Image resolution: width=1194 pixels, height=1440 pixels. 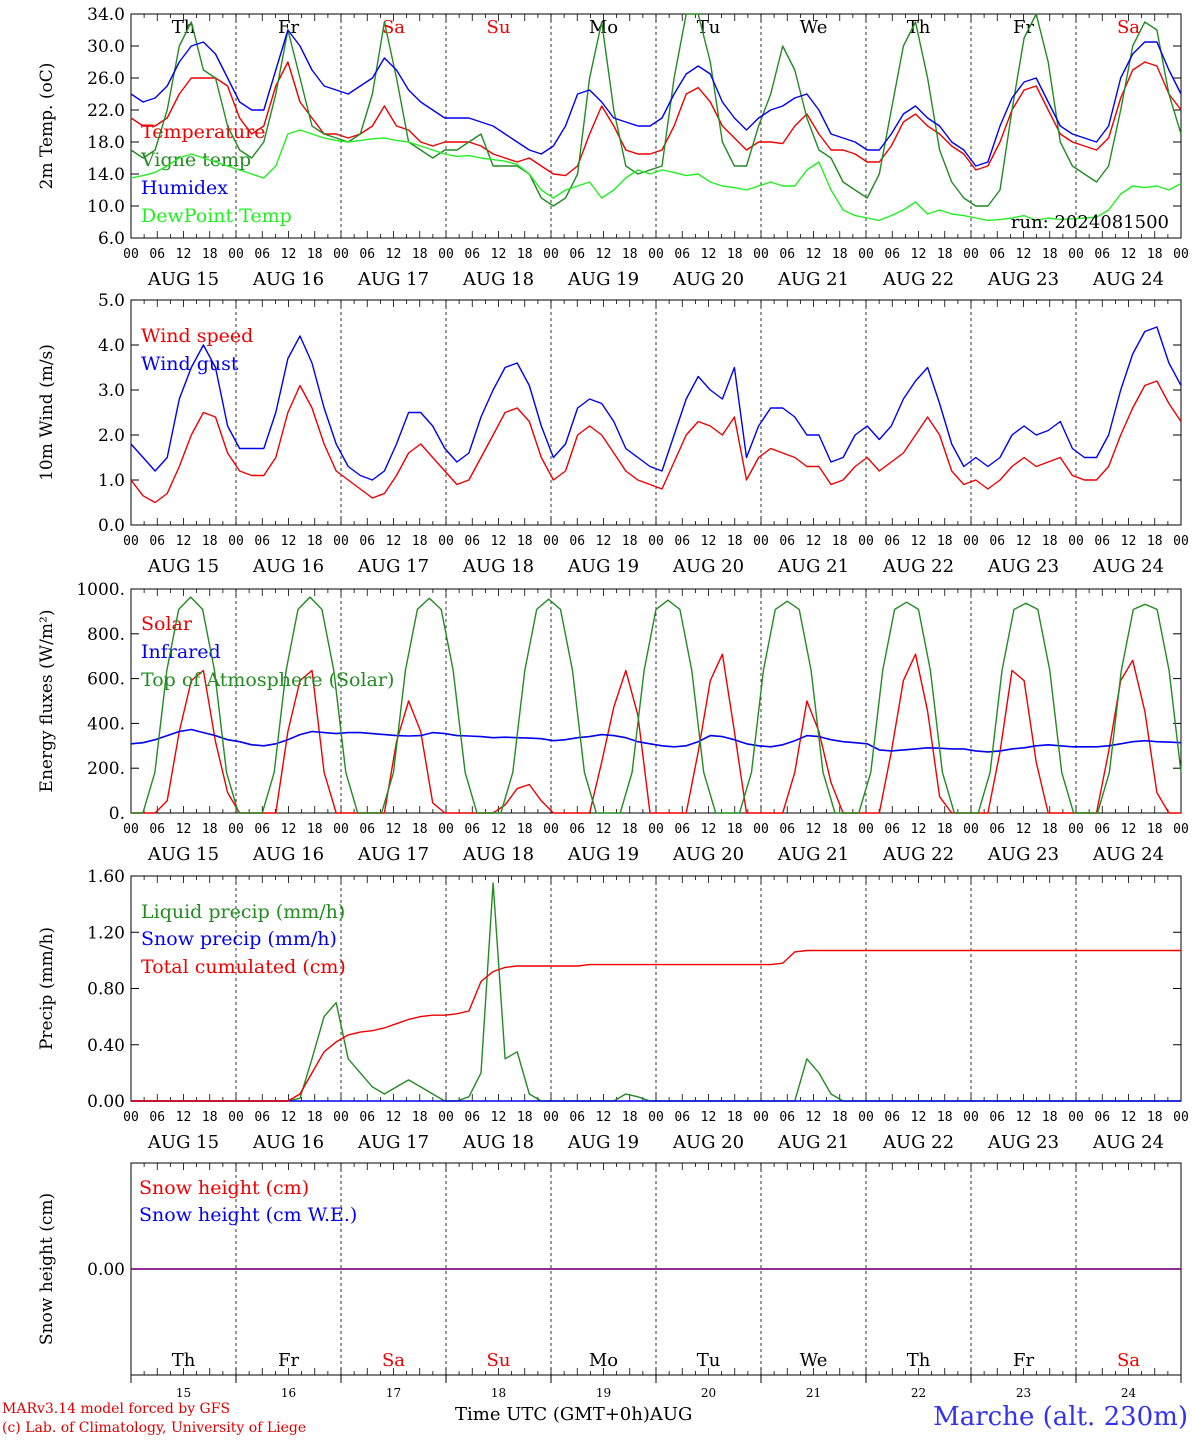 I want to click on weekday-label: Su, so click(x=499, y=1360).